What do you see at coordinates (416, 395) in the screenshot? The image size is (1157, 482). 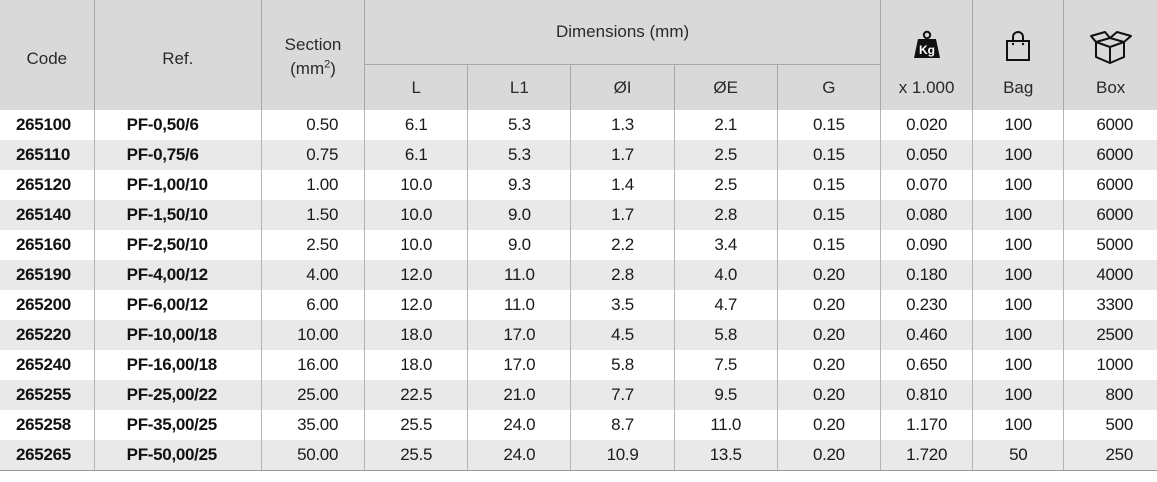 I see `cell-dim-l: 22.5` at bounding box center [416, 395].